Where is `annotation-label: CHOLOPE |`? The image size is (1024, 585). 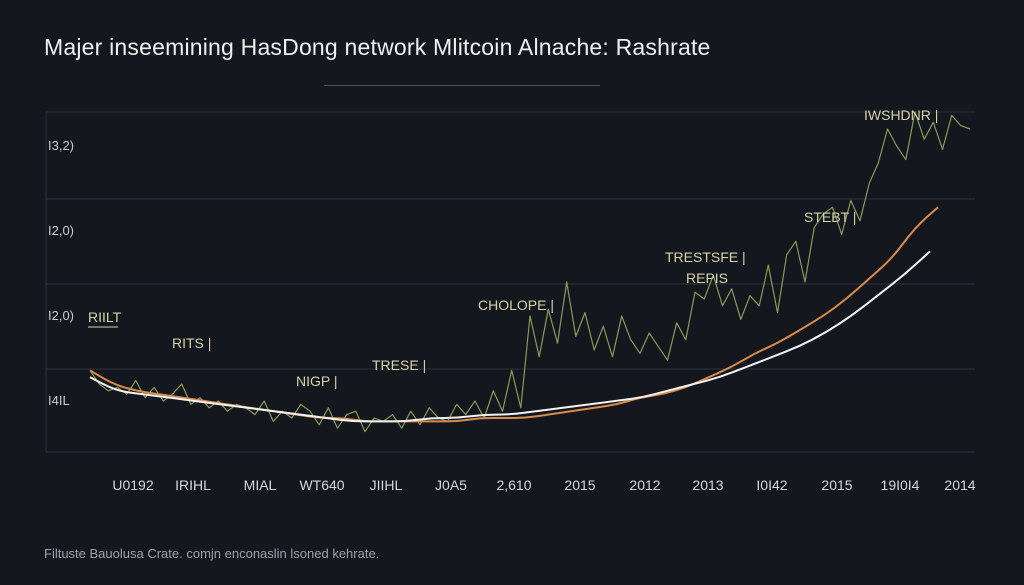
annotation-label: CHOLOPE | is located at coordinates (516, 305).